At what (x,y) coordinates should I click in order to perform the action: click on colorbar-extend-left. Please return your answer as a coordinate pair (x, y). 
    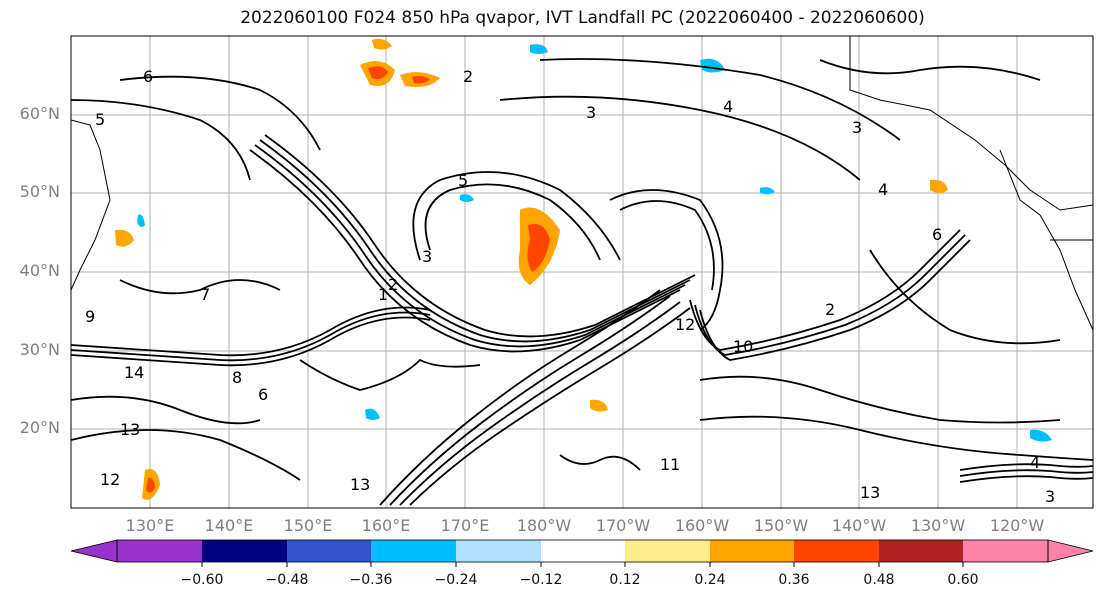
    Looking at the image, I should click on (94, 551).